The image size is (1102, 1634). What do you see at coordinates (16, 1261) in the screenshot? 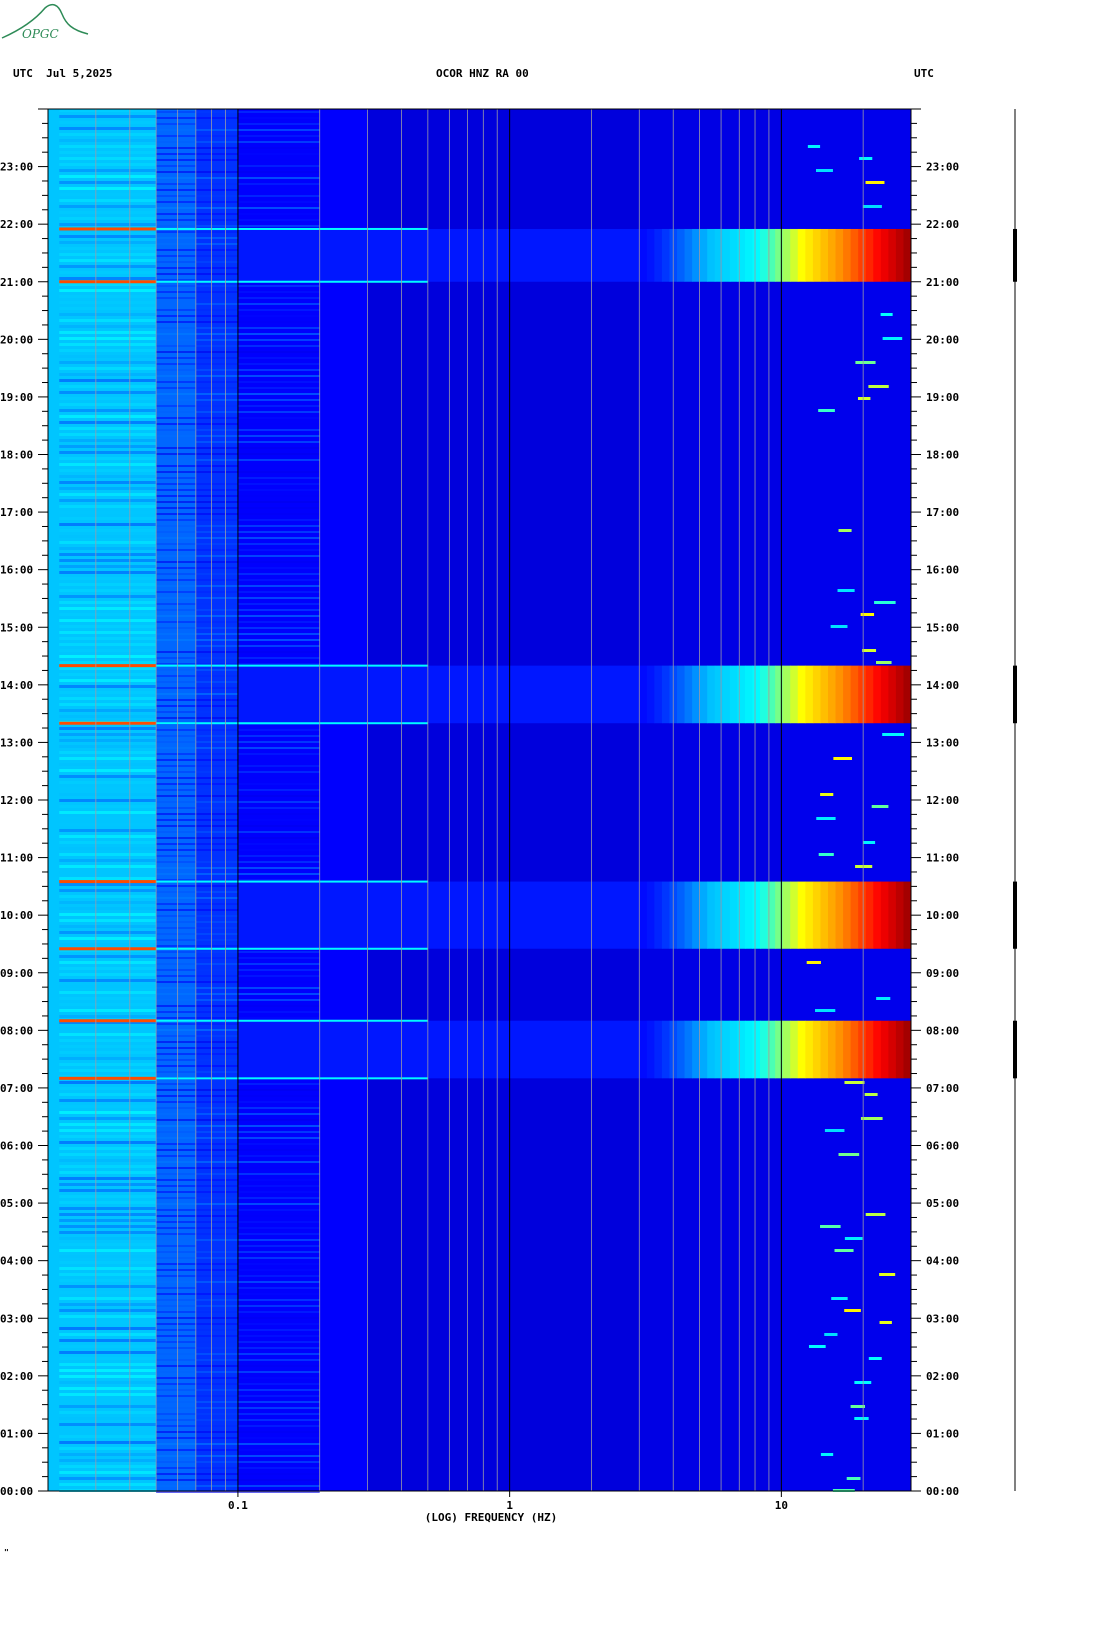
I see `y-tick-label-left: 04:00` at bounding box center [16, 1261].